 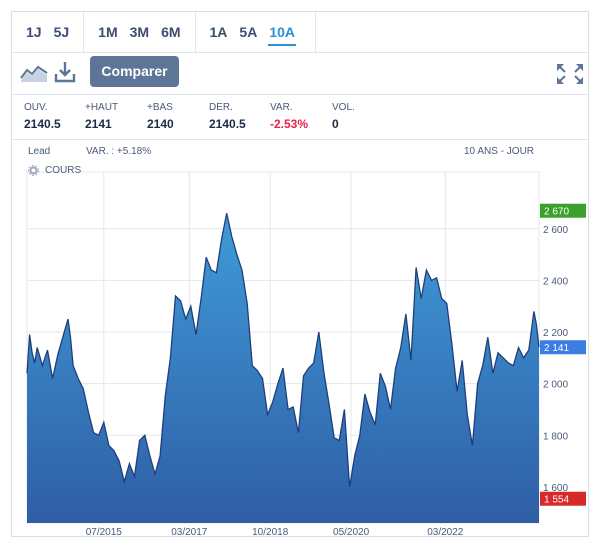 I want to click on y-tick-label: 1 800, so click(x=555, y=436).